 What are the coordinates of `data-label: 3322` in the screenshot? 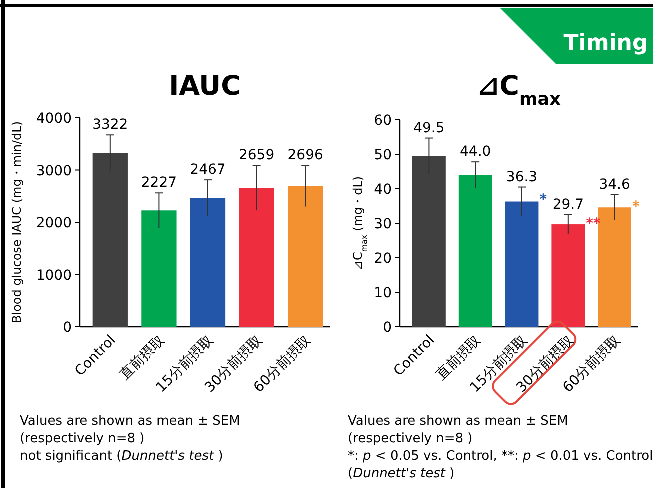 It's located at (110, 125).